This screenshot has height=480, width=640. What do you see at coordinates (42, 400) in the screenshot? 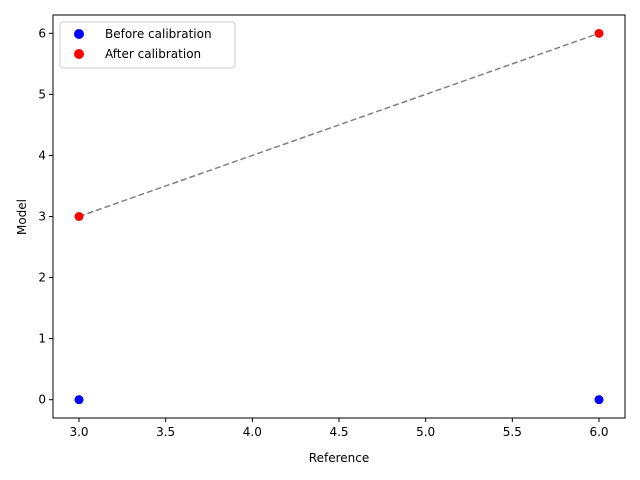
I see `y-tick-label: 0` at bounding box center [42, 400].